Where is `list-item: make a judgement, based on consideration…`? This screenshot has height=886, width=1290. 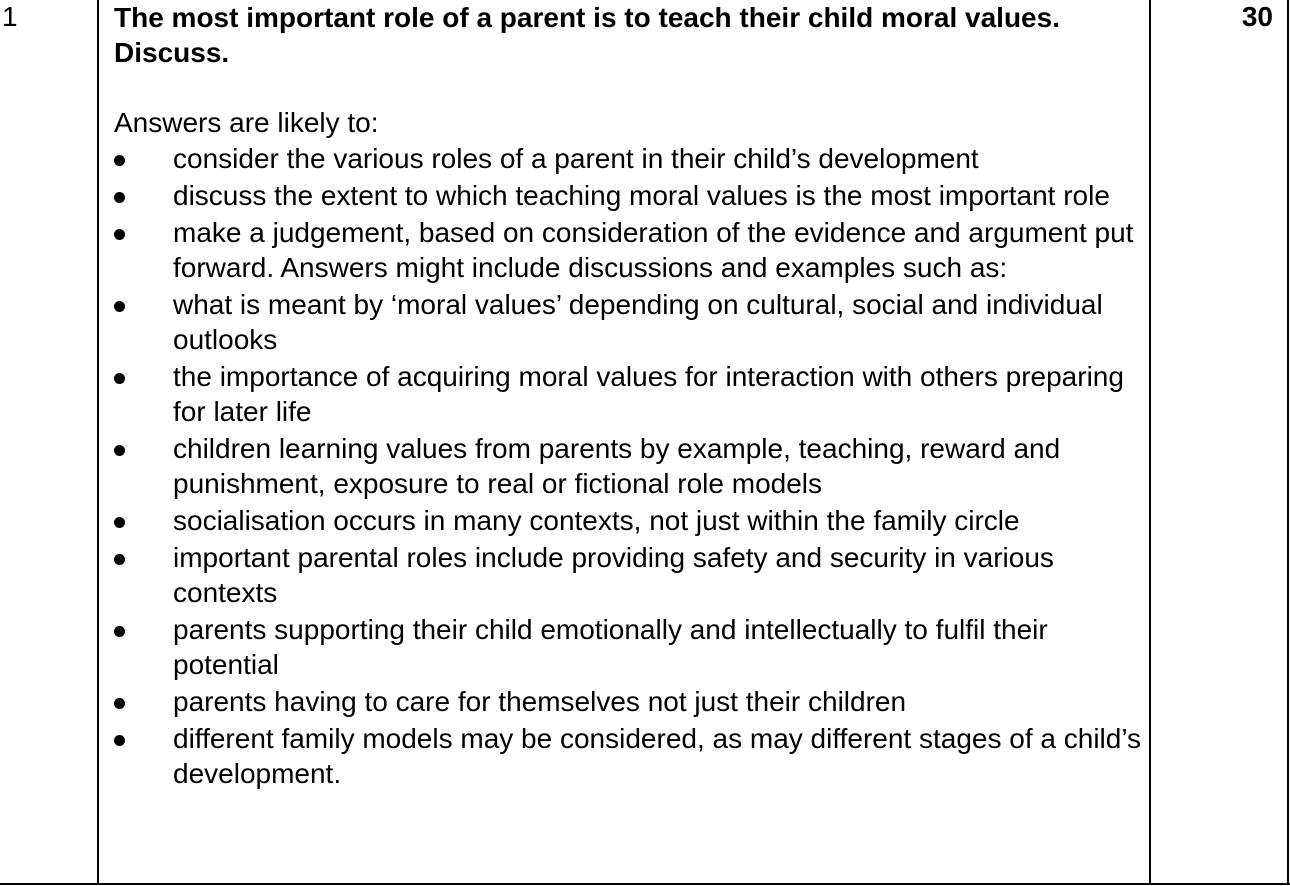
list-item: make a judgement, based on consideration… is located at coordinates (629, 250).